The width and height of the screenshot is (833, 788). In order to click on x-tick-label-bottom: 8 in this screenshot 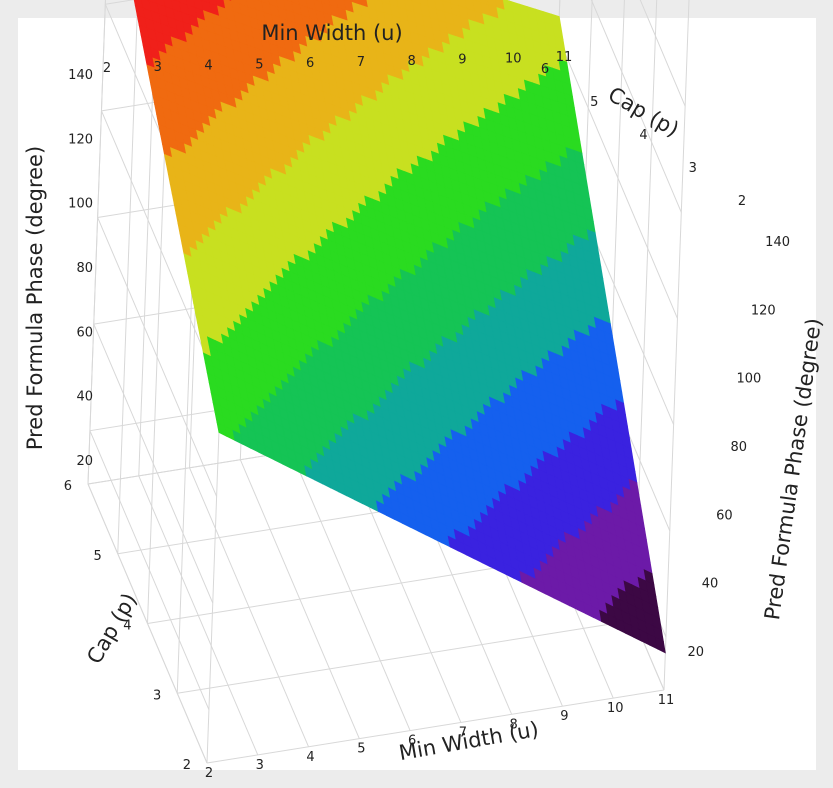, I will do `click(514, 724)`.